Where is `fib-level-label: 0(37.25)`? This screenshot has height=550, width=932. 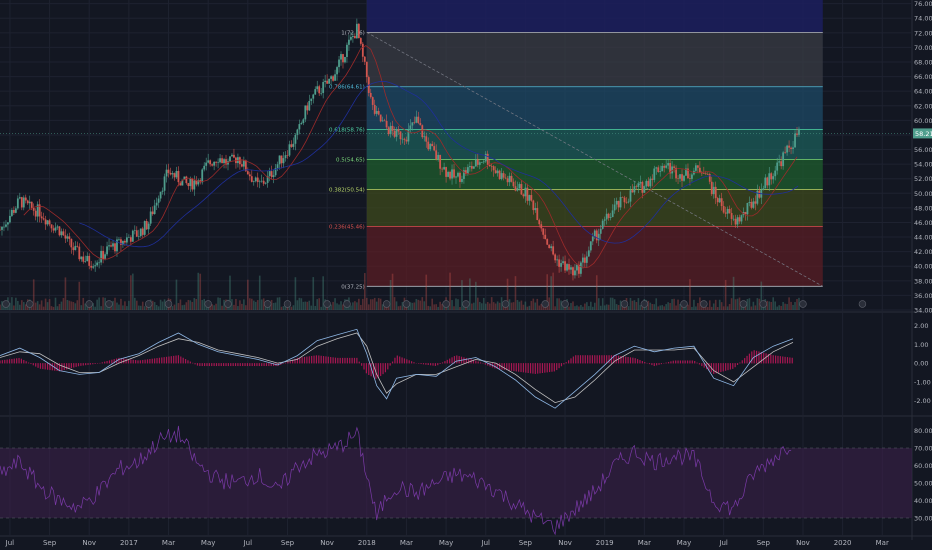
fib-level-label: 0(37.25) is located at coordinates (353, 287).